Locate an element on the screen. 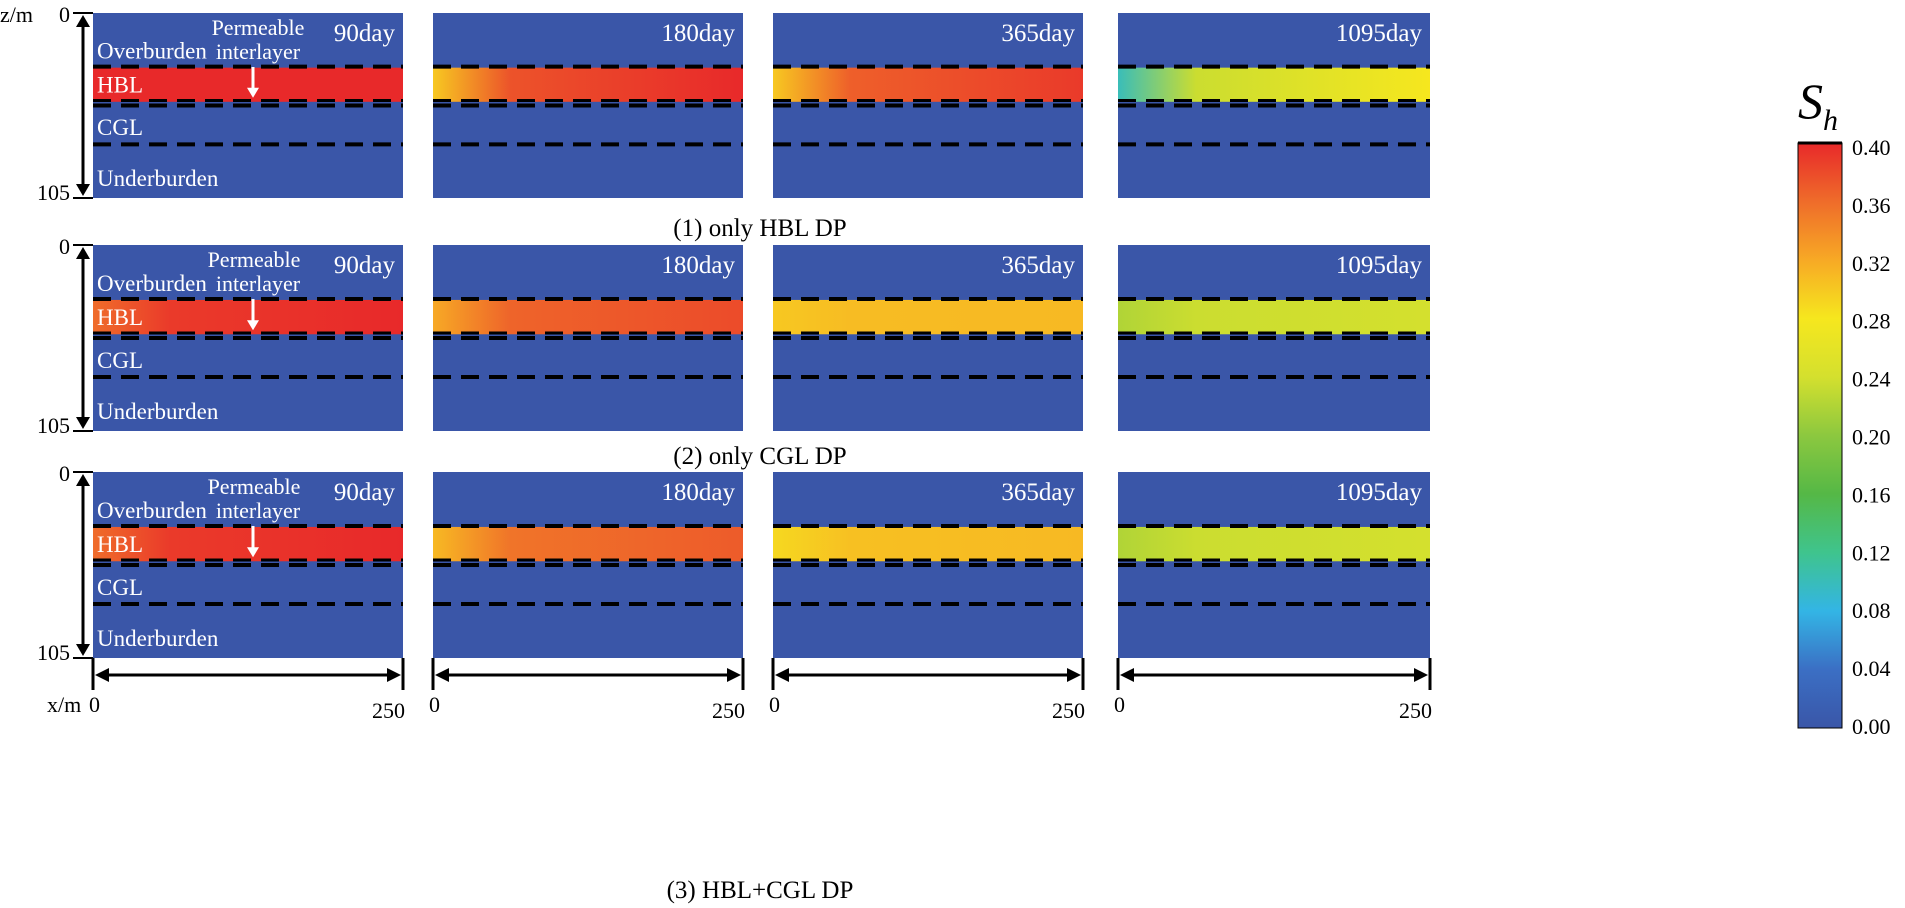 The width and height of the screenshot is (1905, 908). colorbar-symbol: Sh is located at coordinates (1818, 105).